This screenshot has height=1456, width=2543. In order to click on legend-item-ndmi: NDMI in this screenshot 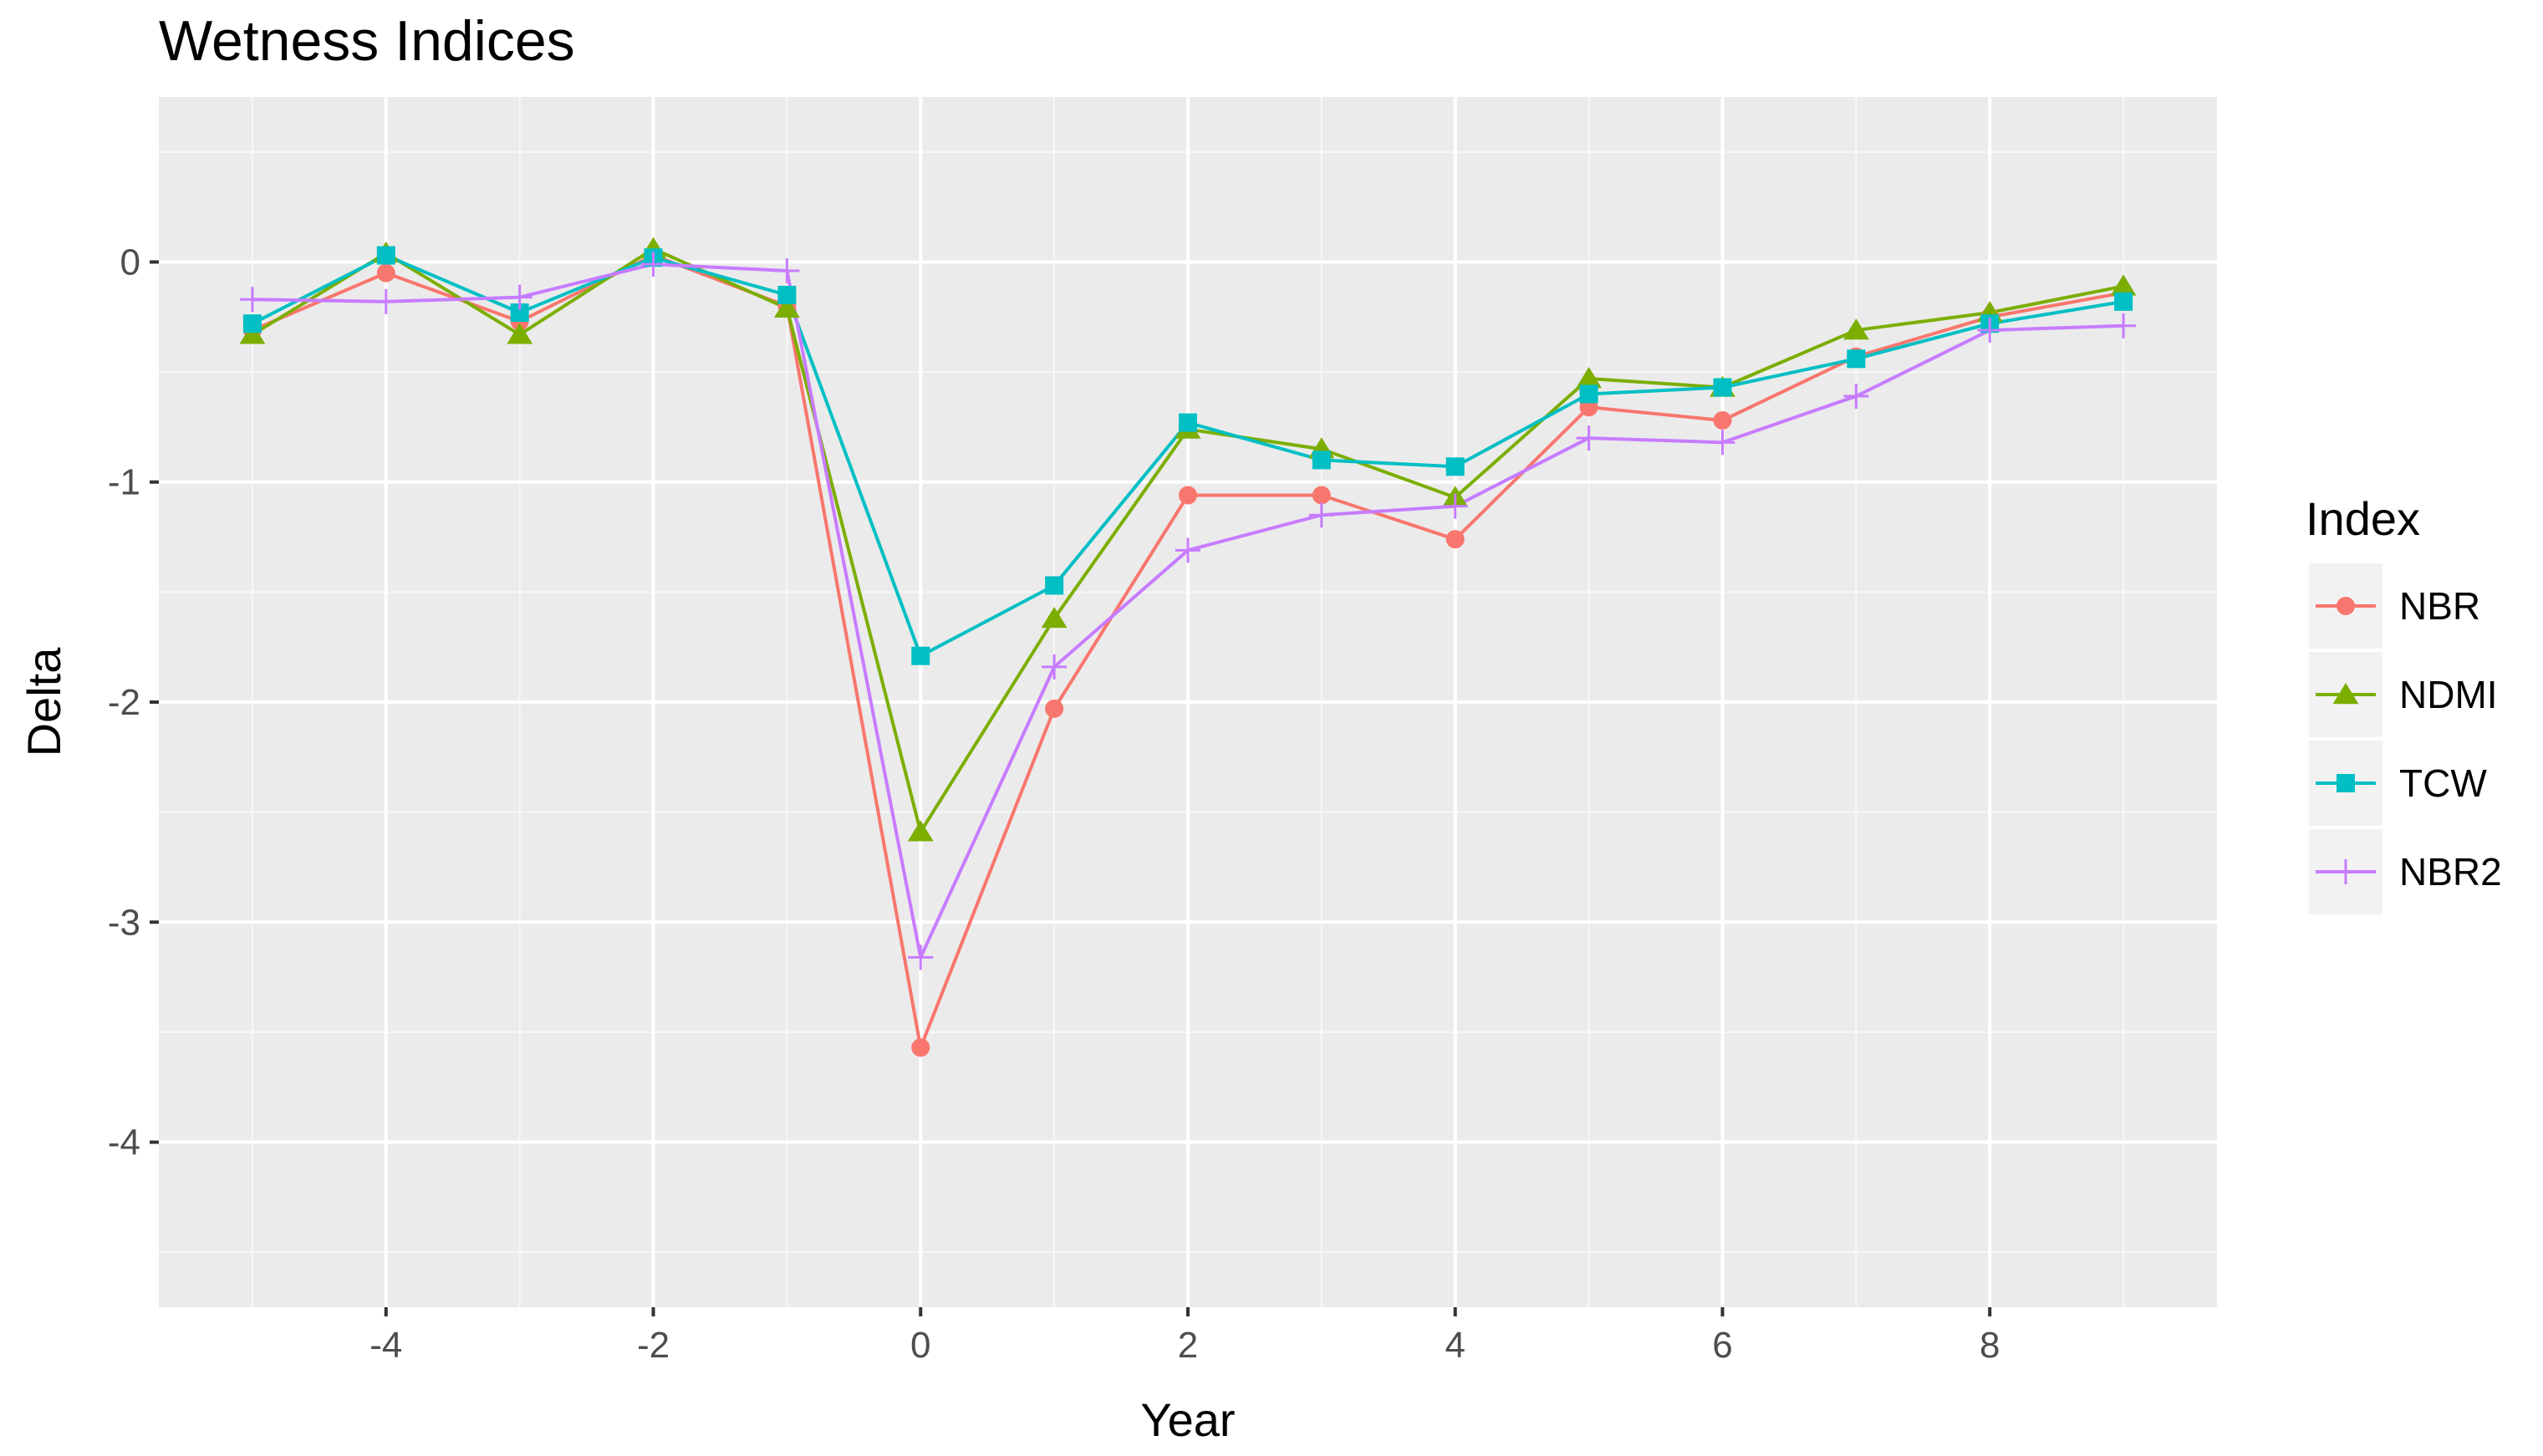, I will do `click(2403, 694)`.